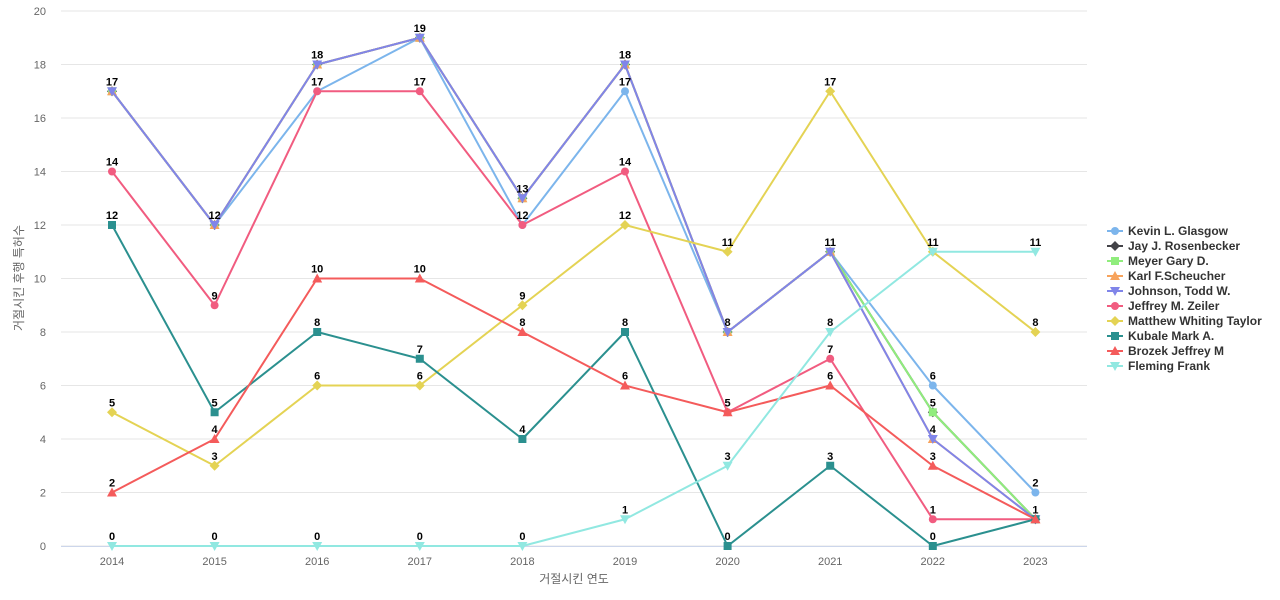  Describe the element at coordinates (43, 387) in the screenshot. I see `y-tick-label: 6` at that location.